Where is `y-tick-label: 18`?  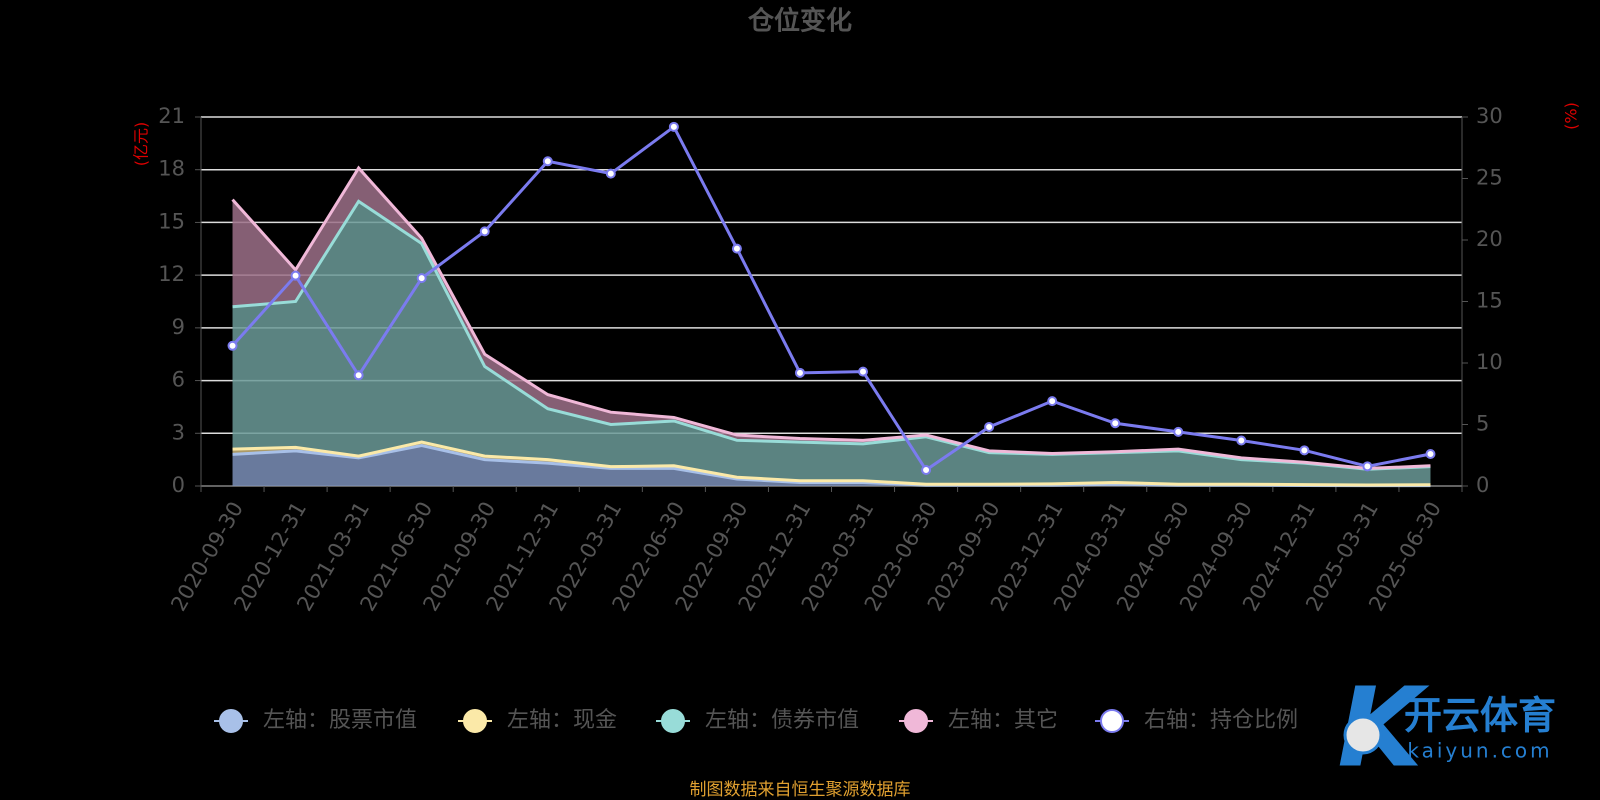
y-tick-label: 18 is located at coordinates (171, 169).